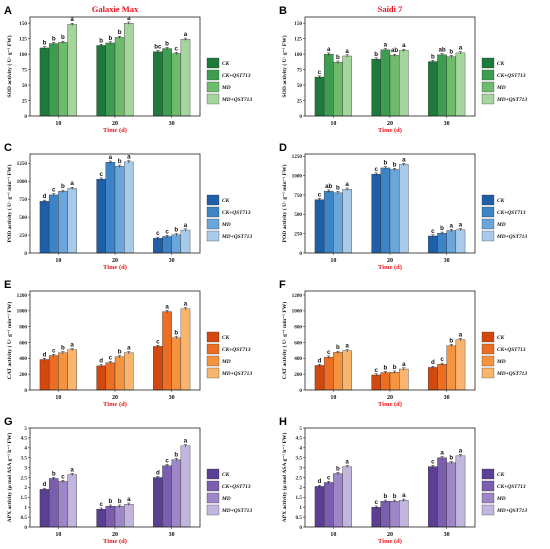 The height and width of the screenshot is (549, 550). I want to click on y-tick-label: 125, so click(298, 39).